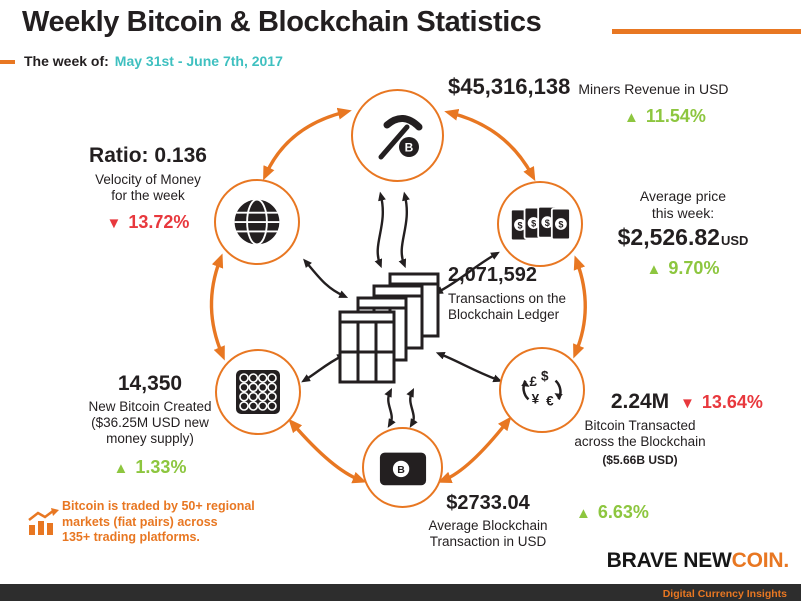 The height and width of the screenshot is (601, 801). I want to click on miners-revenue-change-value: 11.54%, so click(675, 116).